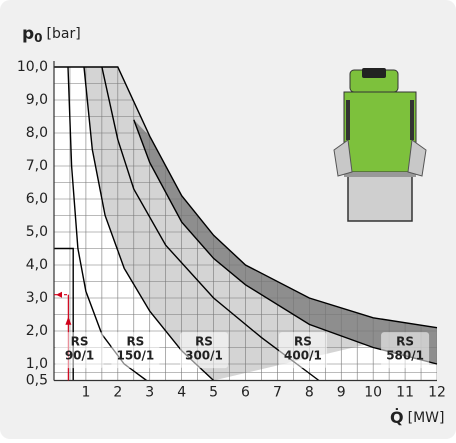  Describe the element at coordinates (51, 34) in the screenshot. I see `y-axis-title: p0 [bar]` at that location.